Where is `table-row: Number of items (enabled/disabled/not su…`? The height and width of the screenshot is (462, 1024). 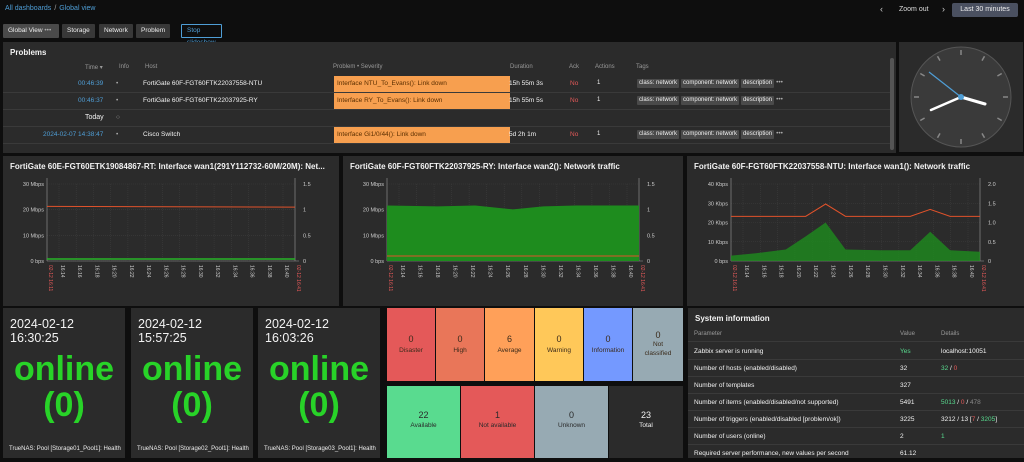
table-row: Number of items (enabled/disabled/not su… is located at coordinates (856, 402).